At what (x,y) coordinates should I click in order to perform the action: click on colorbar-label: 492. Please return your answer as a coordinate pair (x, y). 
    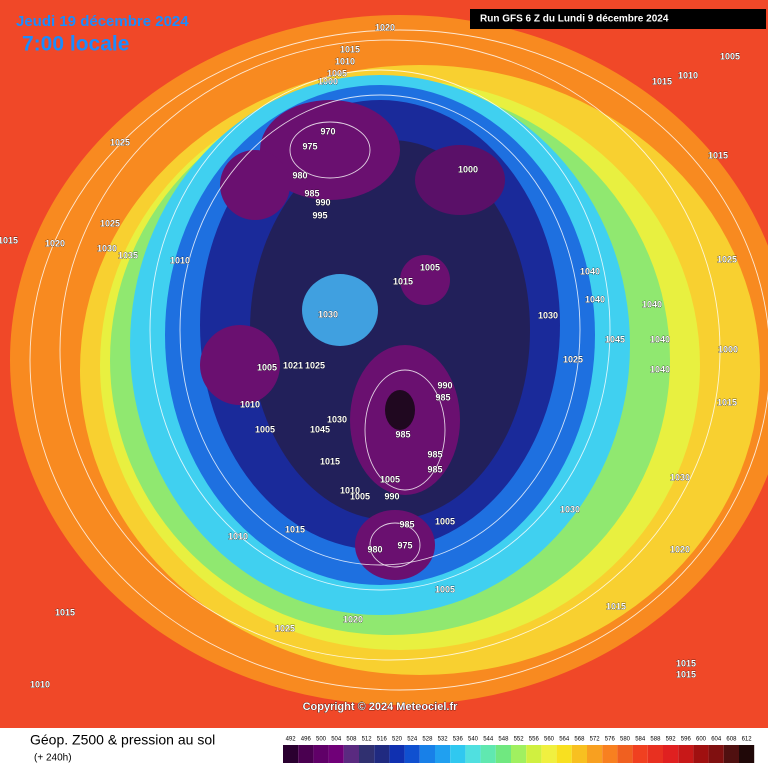
    Looking at the image, I should click on (291, 740).